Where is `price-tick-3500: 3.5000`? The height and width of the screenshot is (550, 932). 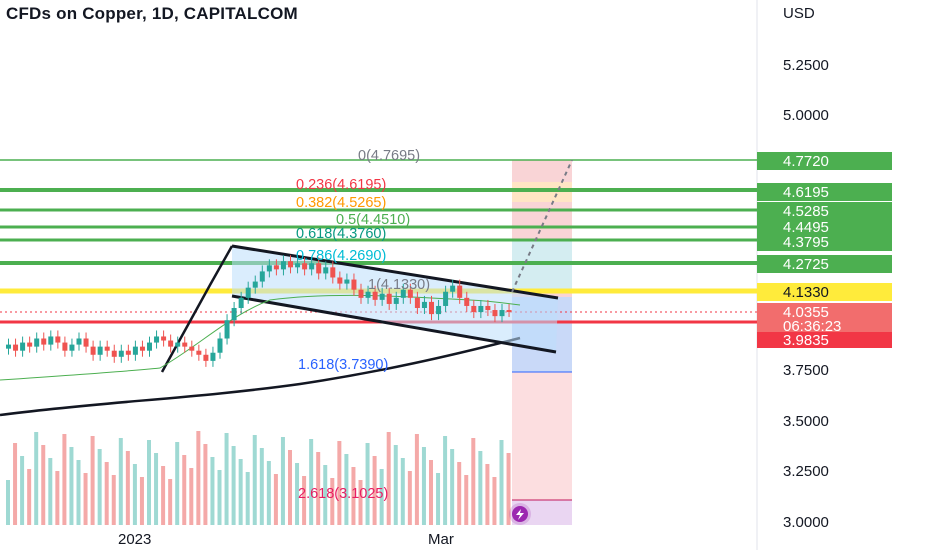
price-tick-3500: 3.5000 is located at coordinates (806, 421).